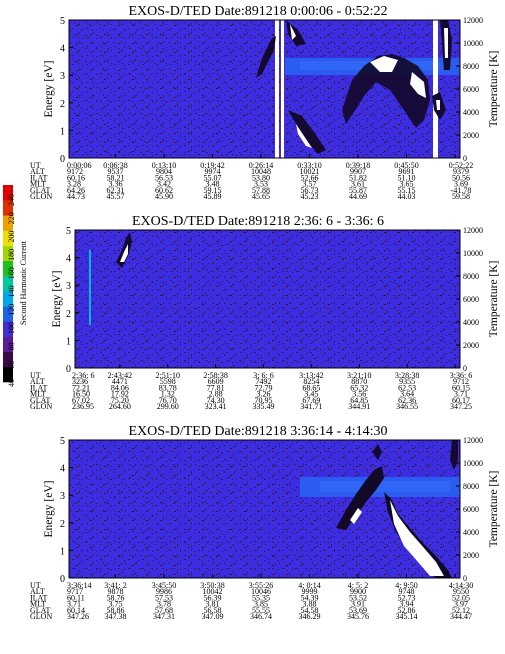  I want to click on panel-1-table-cell: 9537, so click(116, 171).